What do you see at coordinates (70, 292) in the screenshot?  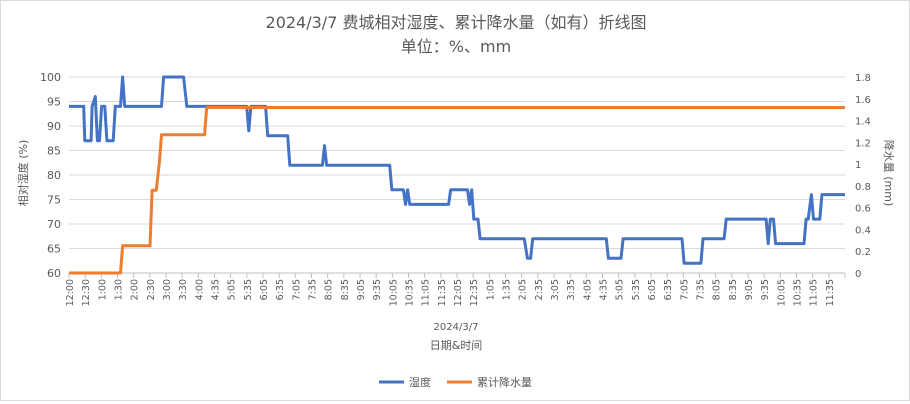 I see `x-tick-label: 12:00` at bounding box center [70, 292].